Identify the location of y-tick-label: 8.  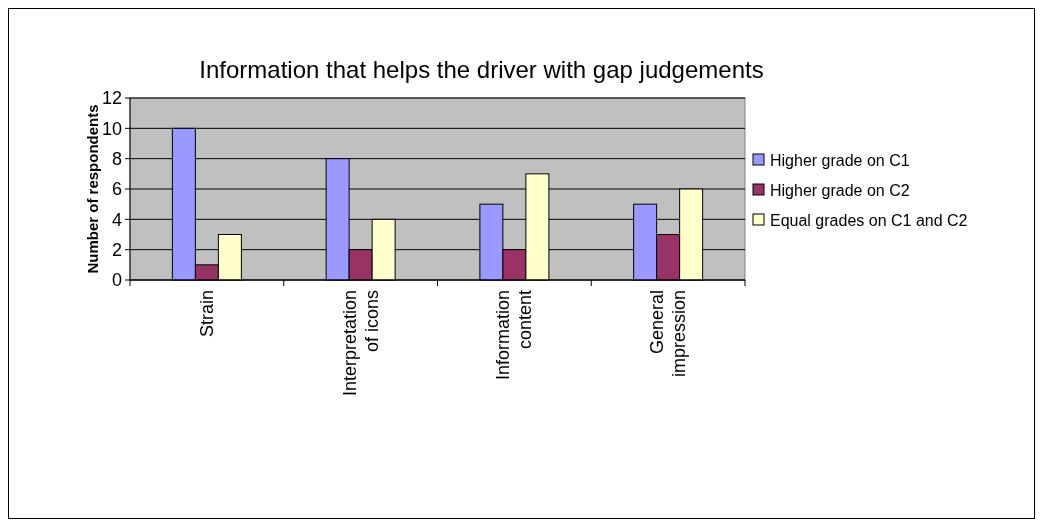
(116, 158).